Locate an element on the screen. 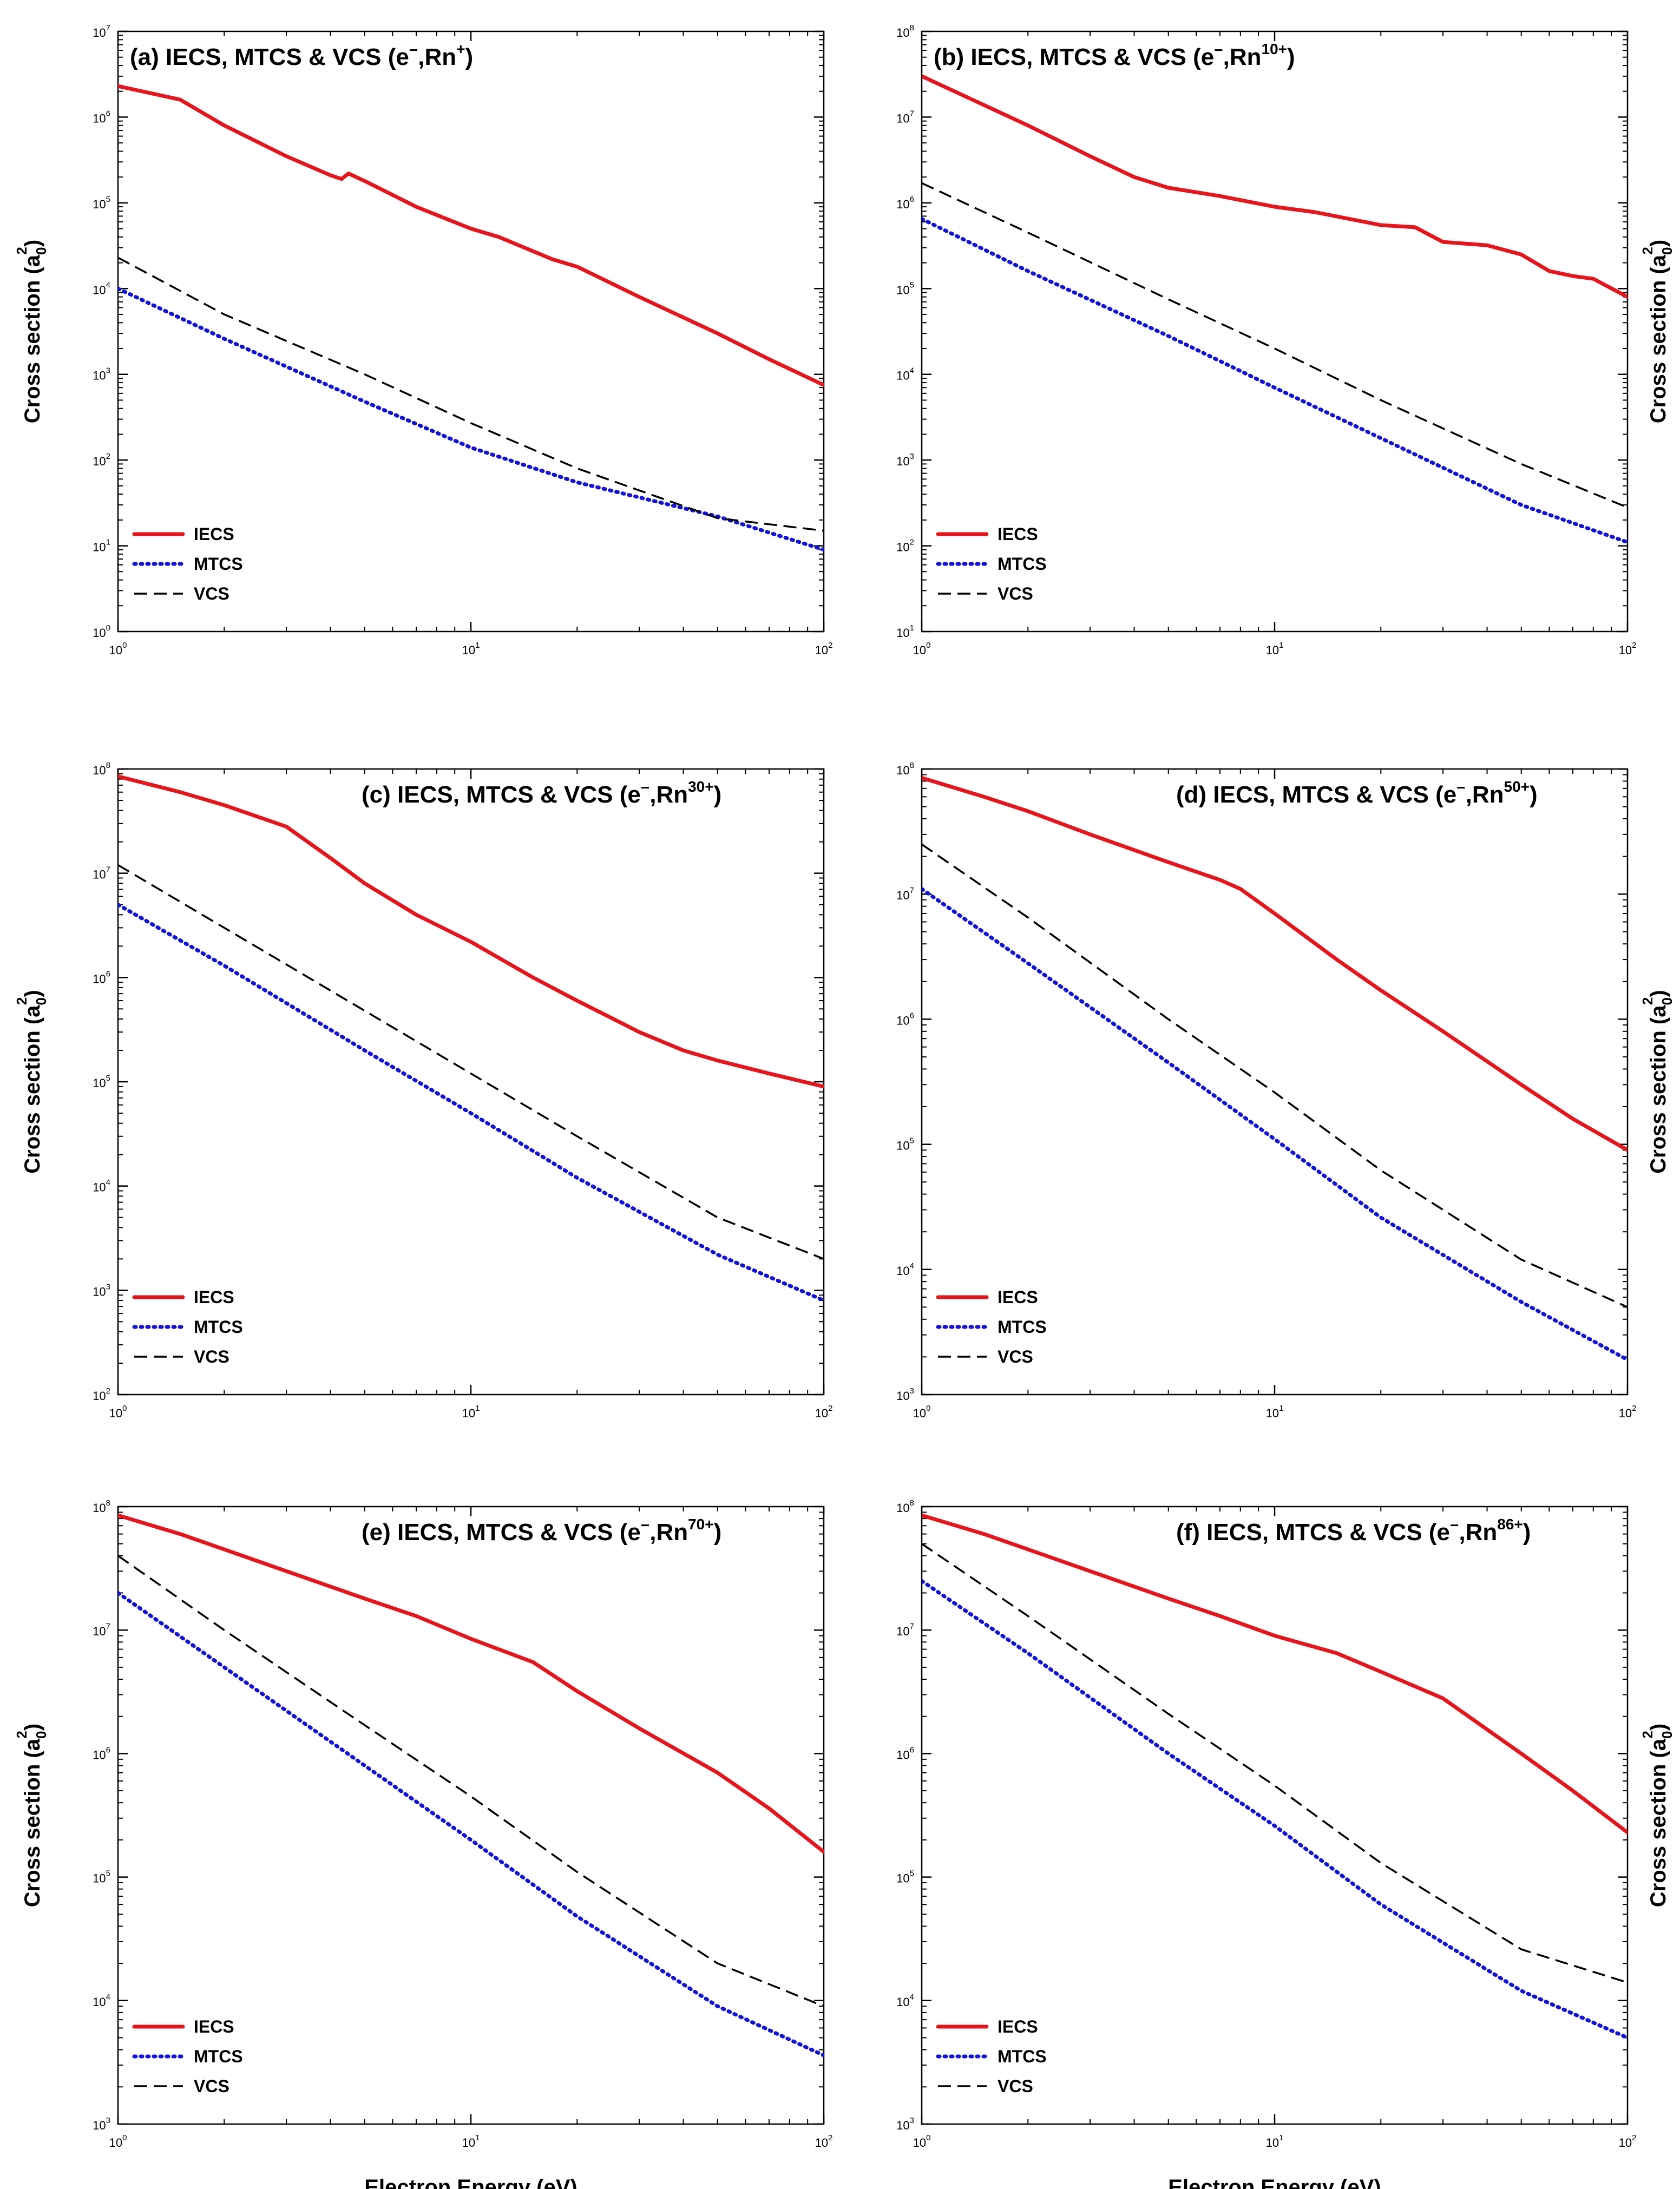 The width and height of the screenshot is (1680, 2189). panel-title: (e) IECS, MTCS & VCS (e−,Rn70+) is located at coordinates (541, 1531).